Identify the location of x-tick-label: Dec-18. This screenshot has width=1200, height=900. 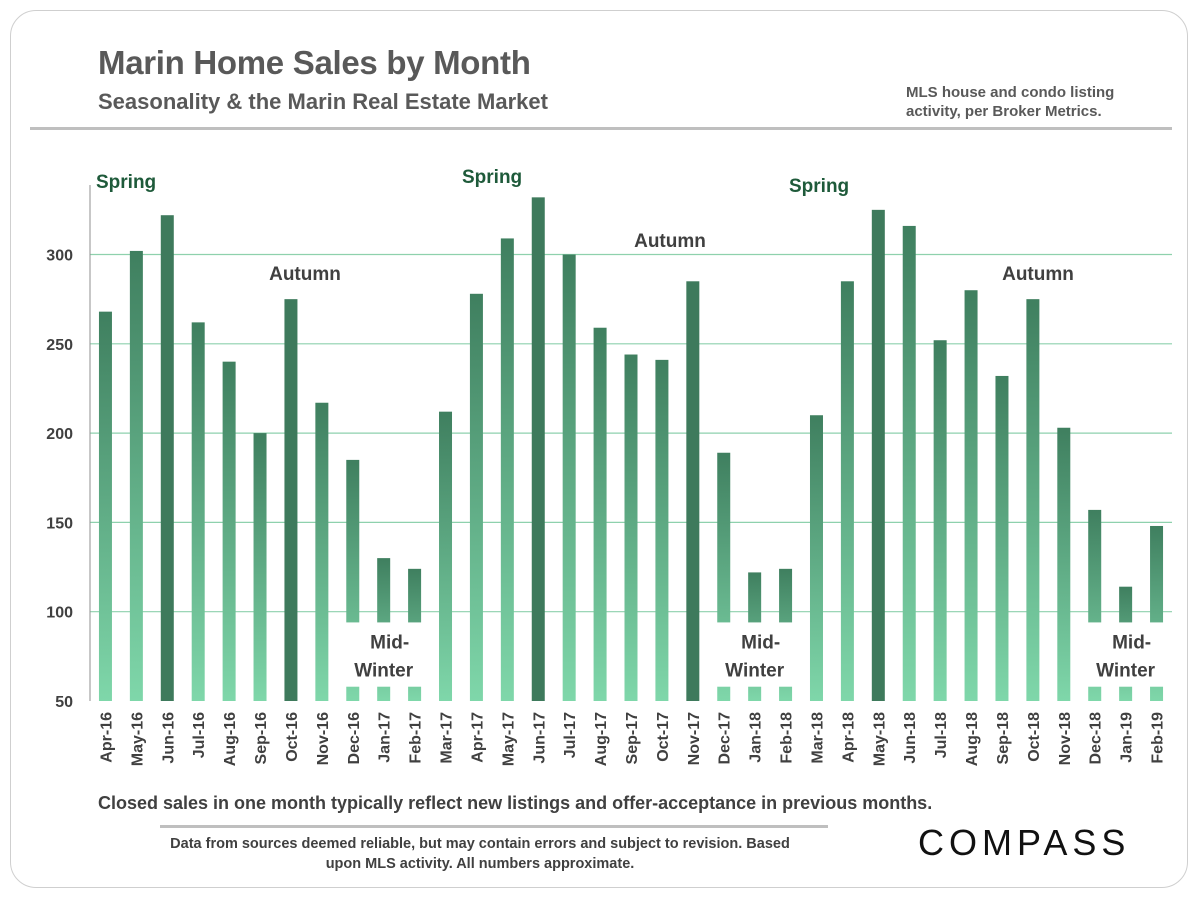
(1096, 738).